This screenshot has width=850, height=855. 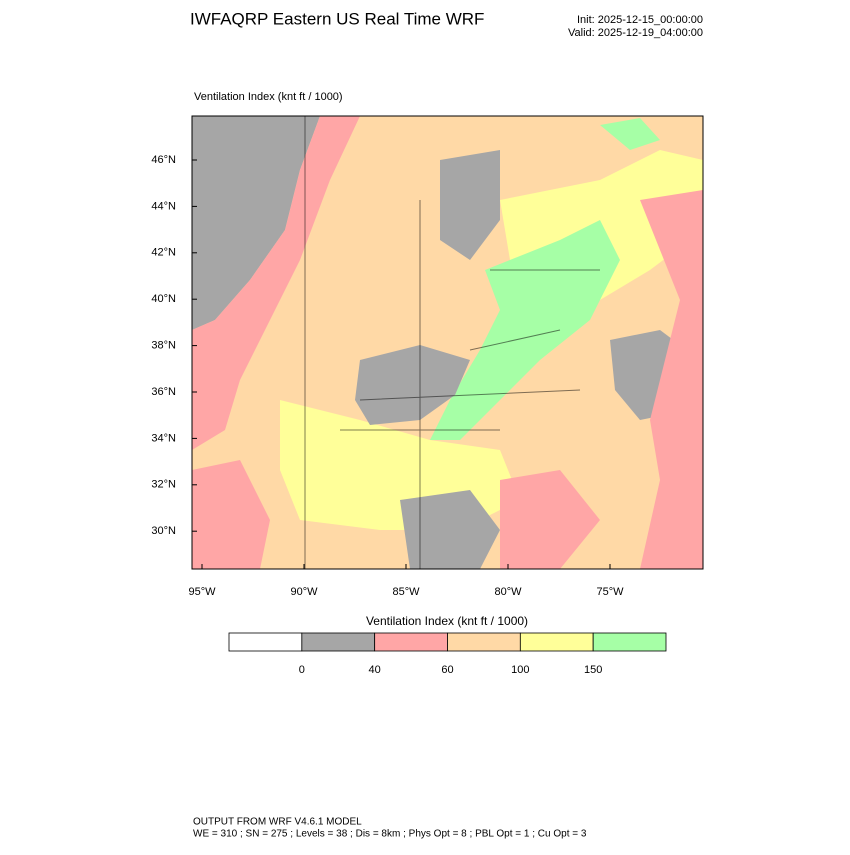 What do you see at coordinates (406, 592) in the screenshot?
I see `lon-label: 85°W` at bounding box center [406, 592].